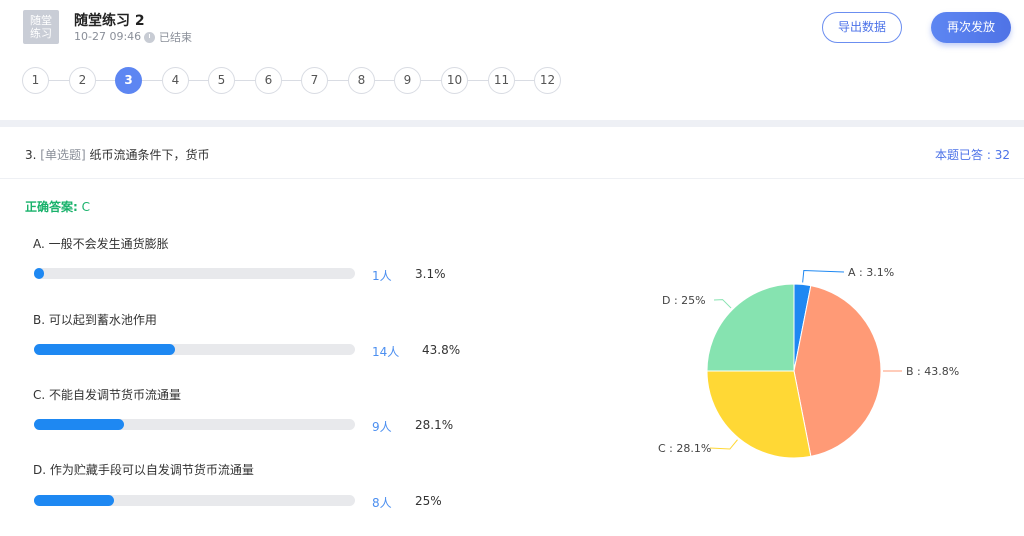  Describe the element at coordinates (441, 350) in the screenshot. I see `option-b-percent: 43.8%` at that location.